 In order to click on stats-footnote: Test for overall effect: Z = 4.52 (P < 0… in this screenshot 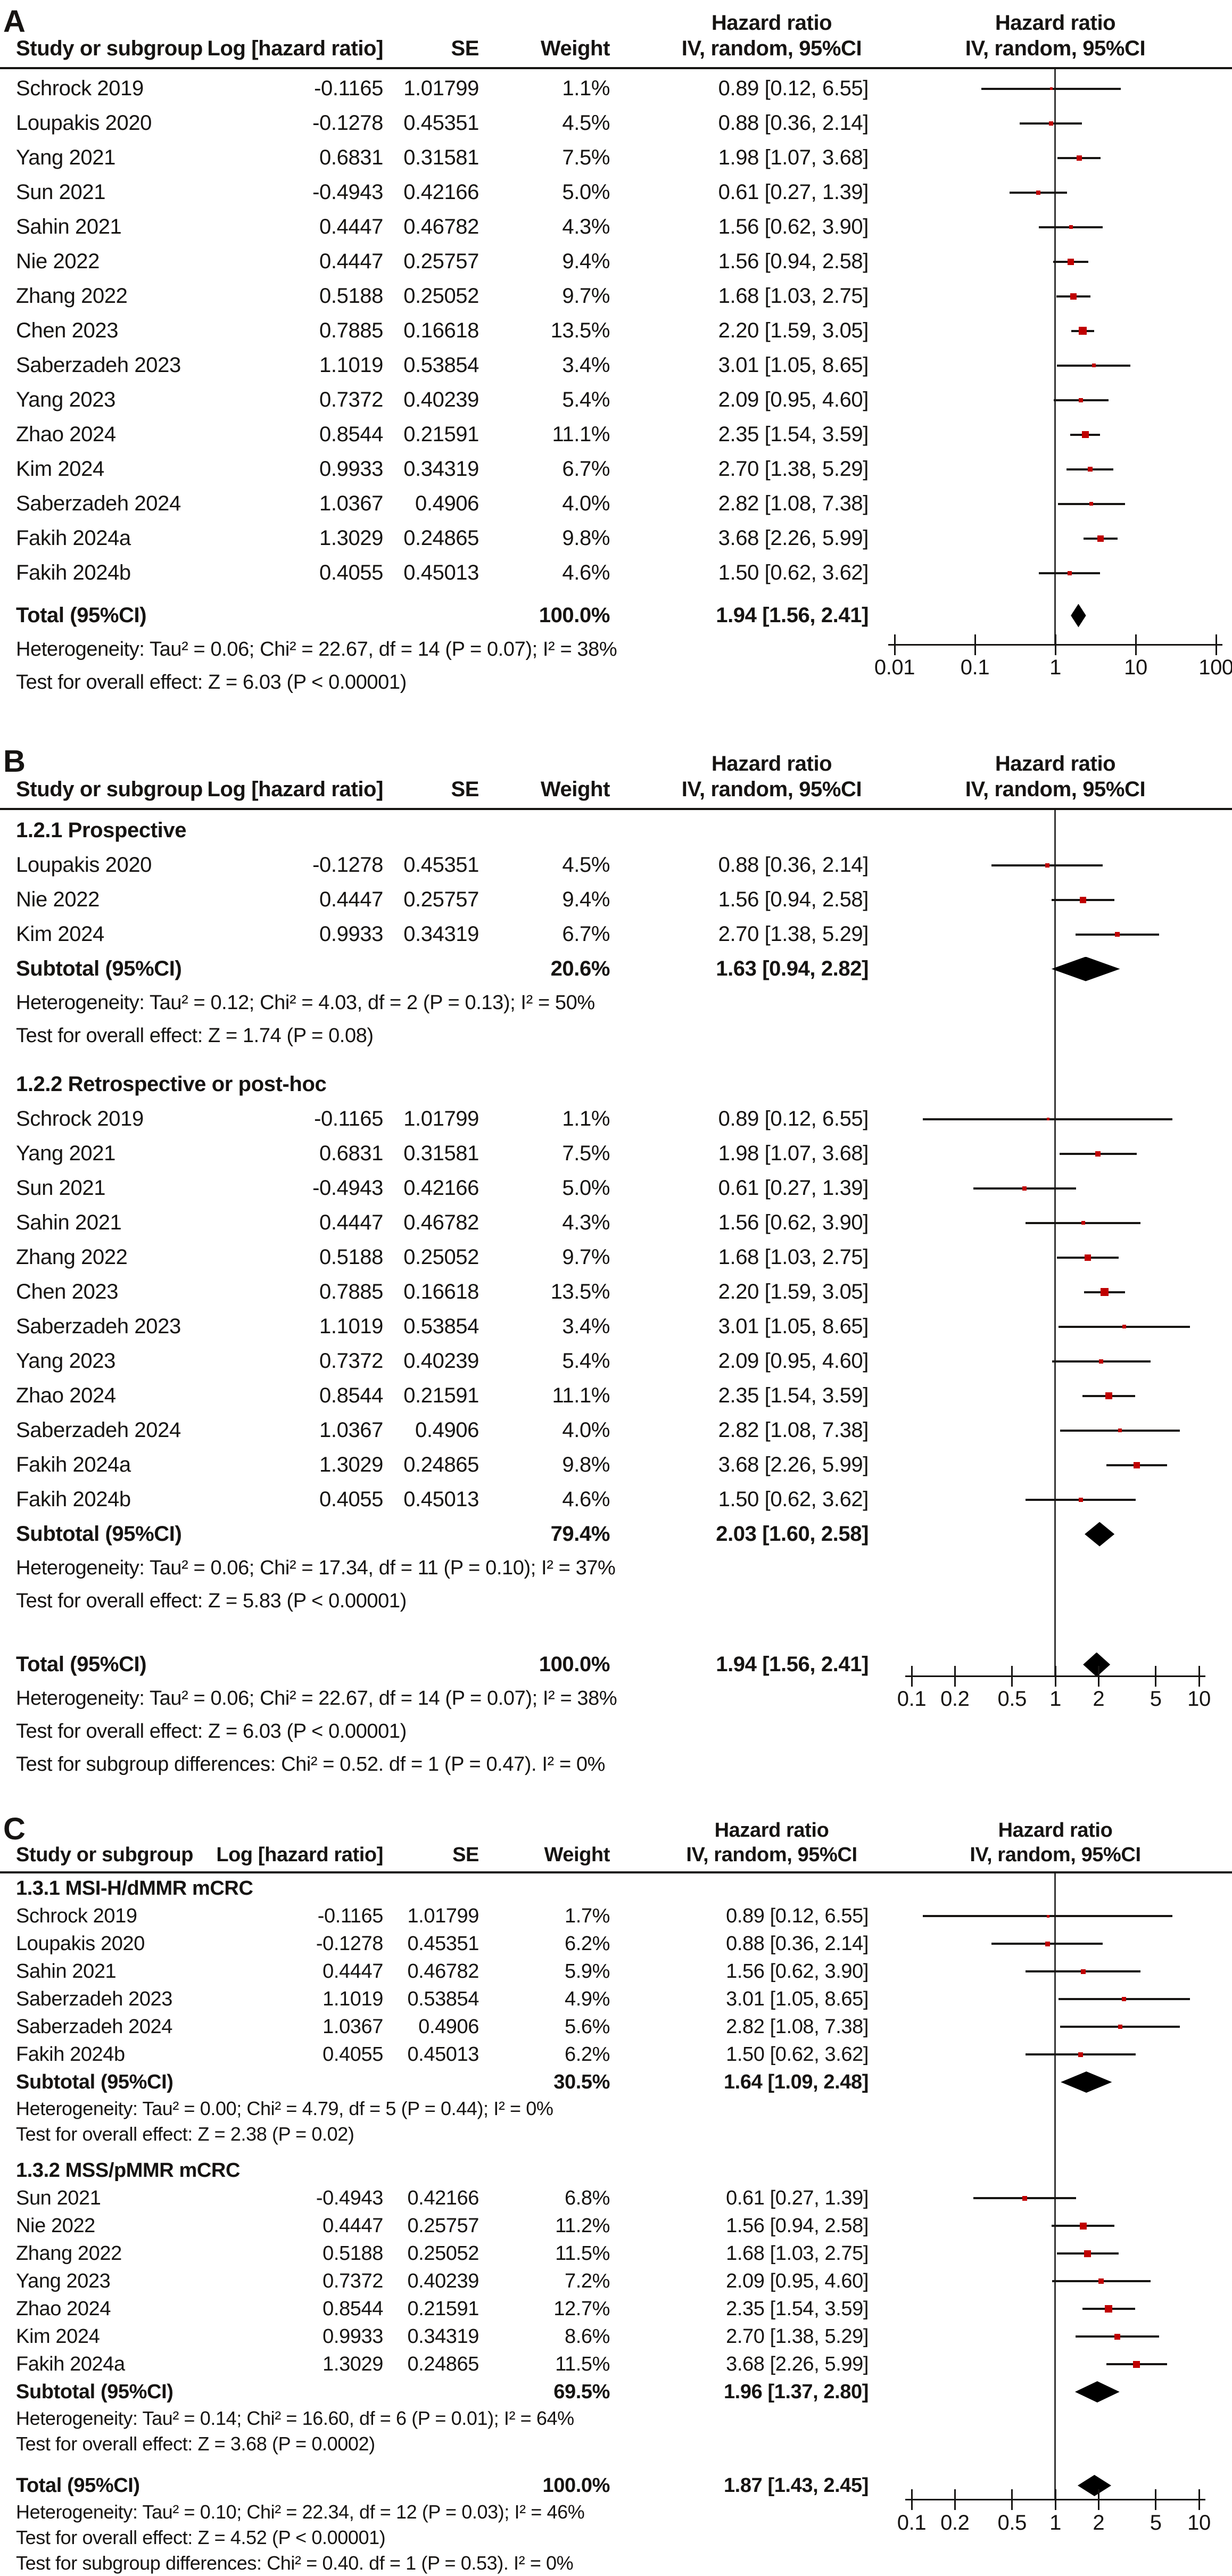, I will do `click(201, 2537)`.